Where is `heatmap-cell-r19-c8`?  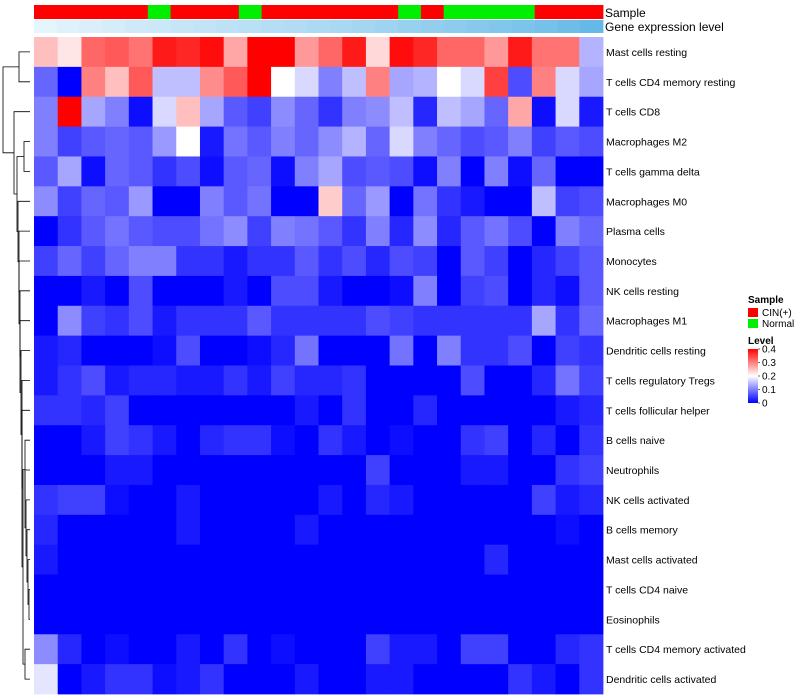
heatmap-cell-r19-c8 is located at coordinates (235, 619).